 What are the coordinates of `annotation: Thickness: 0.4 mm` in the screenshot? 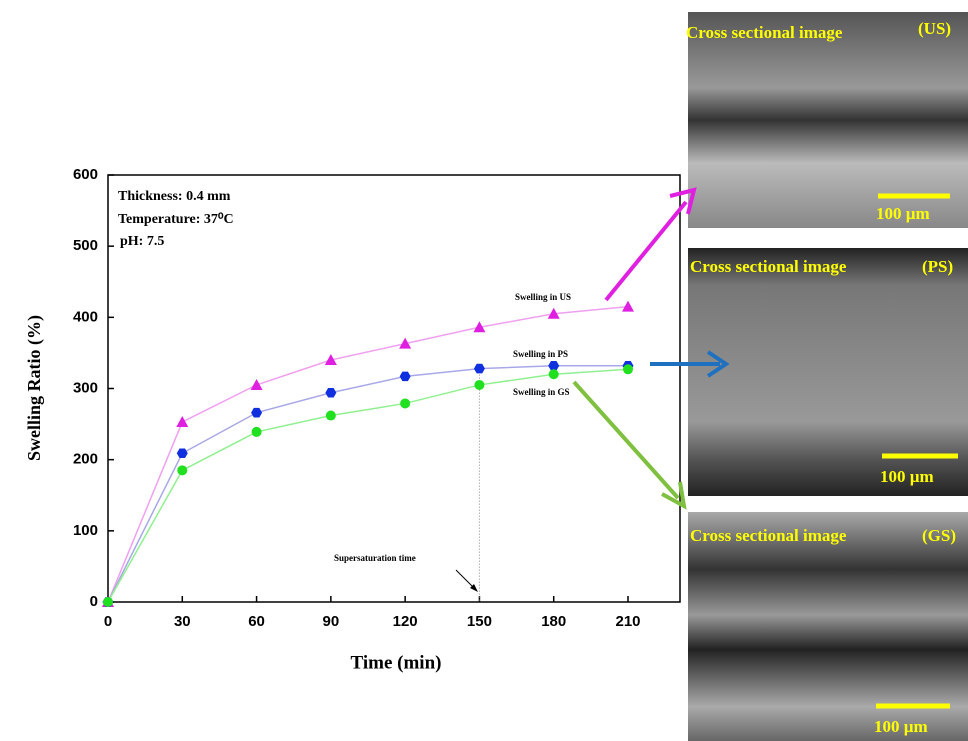 It's located at (174, 196).